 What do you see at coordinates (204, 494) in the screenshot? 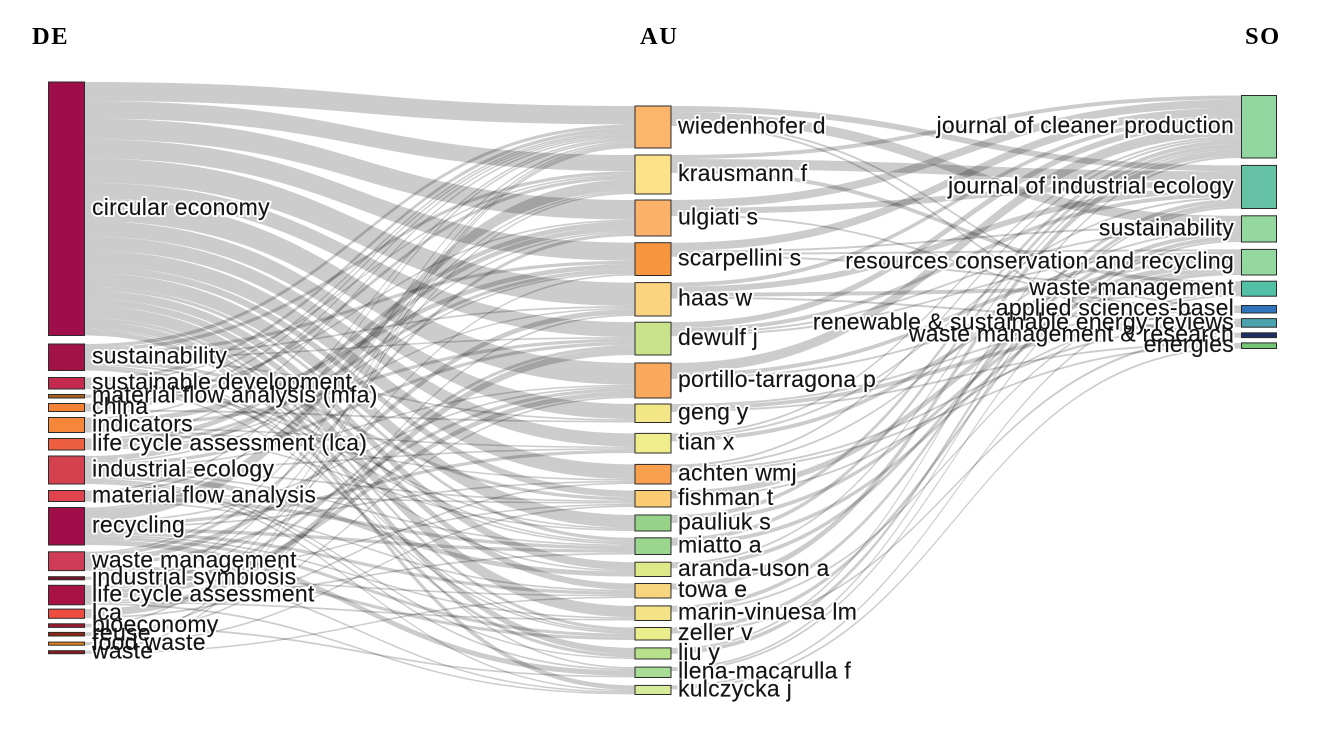
I see `svg-text: material flow analysis` at bounding box center [204, 494].